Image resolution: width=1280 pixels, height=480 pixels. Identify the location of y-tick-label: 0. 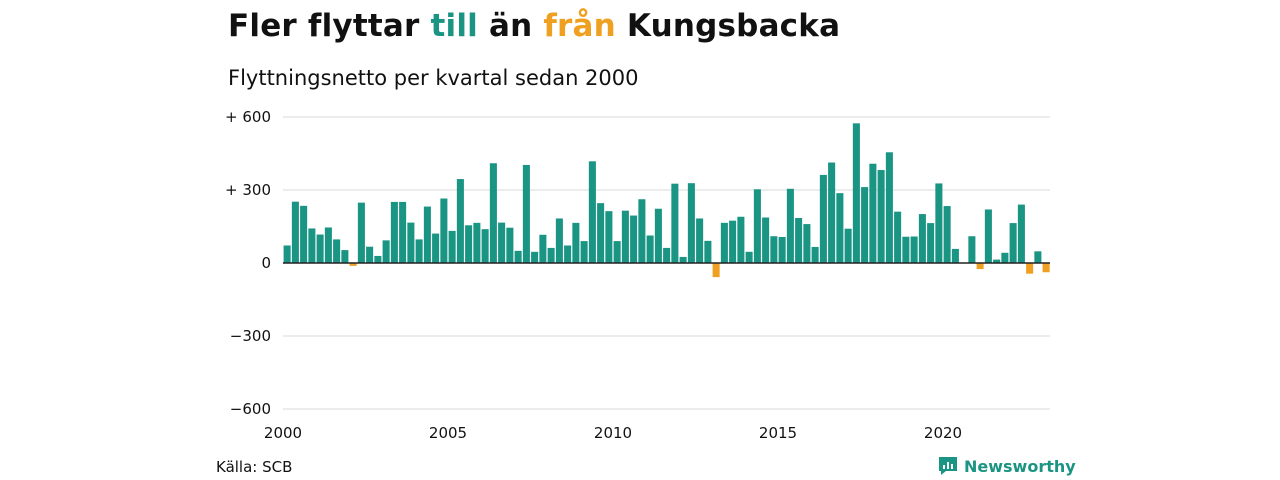
(266, 263).